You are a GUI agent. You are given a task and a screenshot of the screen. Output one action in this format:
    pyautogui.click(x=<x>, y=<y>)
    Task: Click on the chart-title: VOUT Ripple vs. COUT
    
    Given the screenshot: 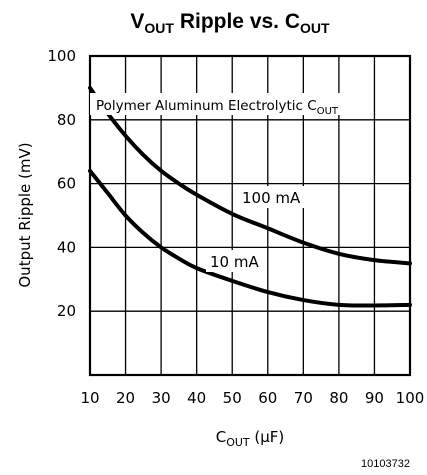 What is the action you would take?
    pyautogui.click(x=230, y=23)
    